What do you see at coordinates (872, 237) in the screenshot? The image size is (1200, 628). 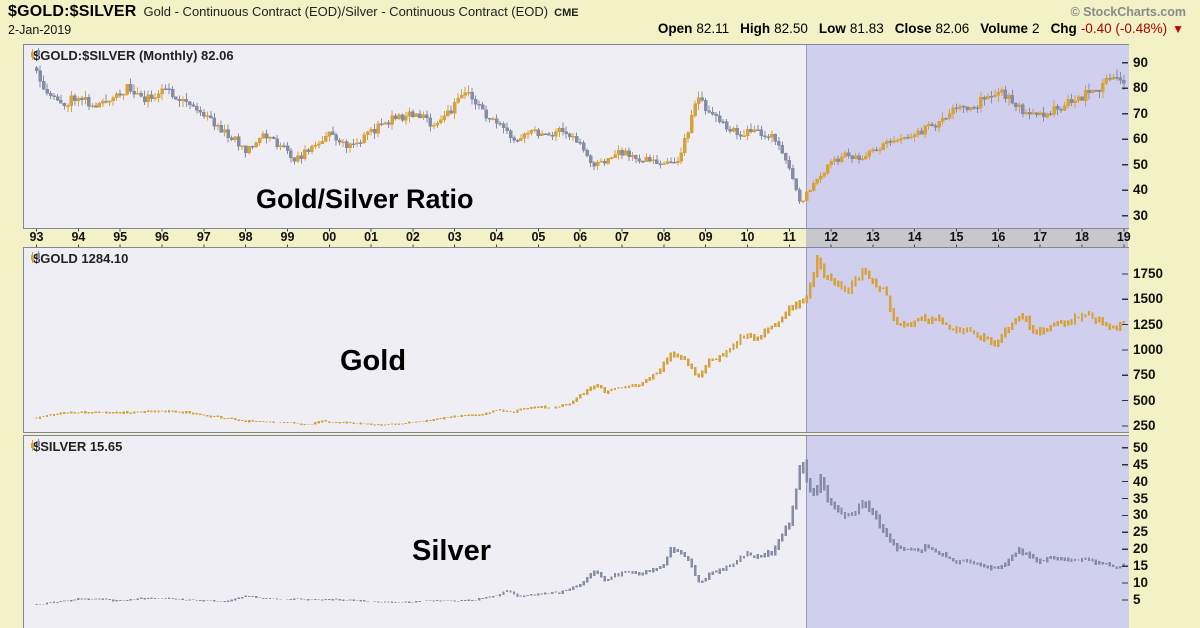 I see `x-axis-year-label: 13` at bounding box center [872, 237].